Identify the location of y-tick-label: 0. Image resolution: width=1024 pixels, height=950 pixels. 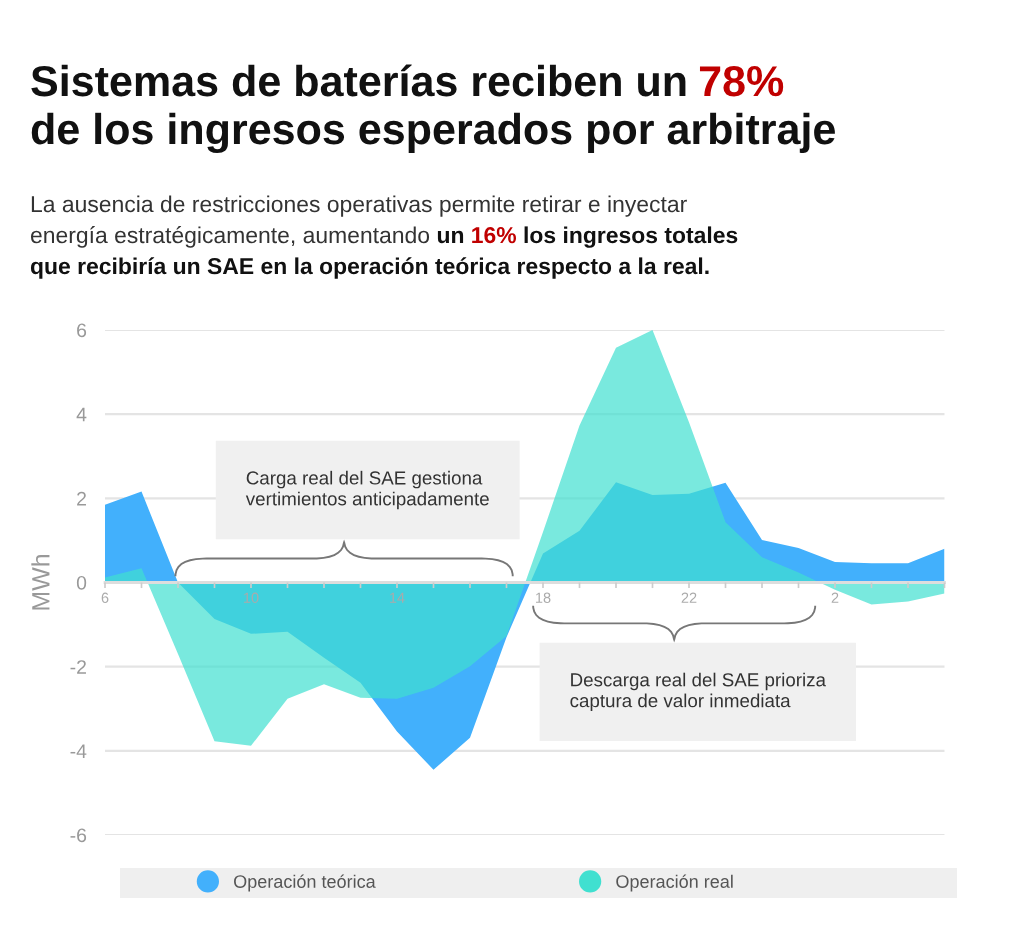
(81, 582).